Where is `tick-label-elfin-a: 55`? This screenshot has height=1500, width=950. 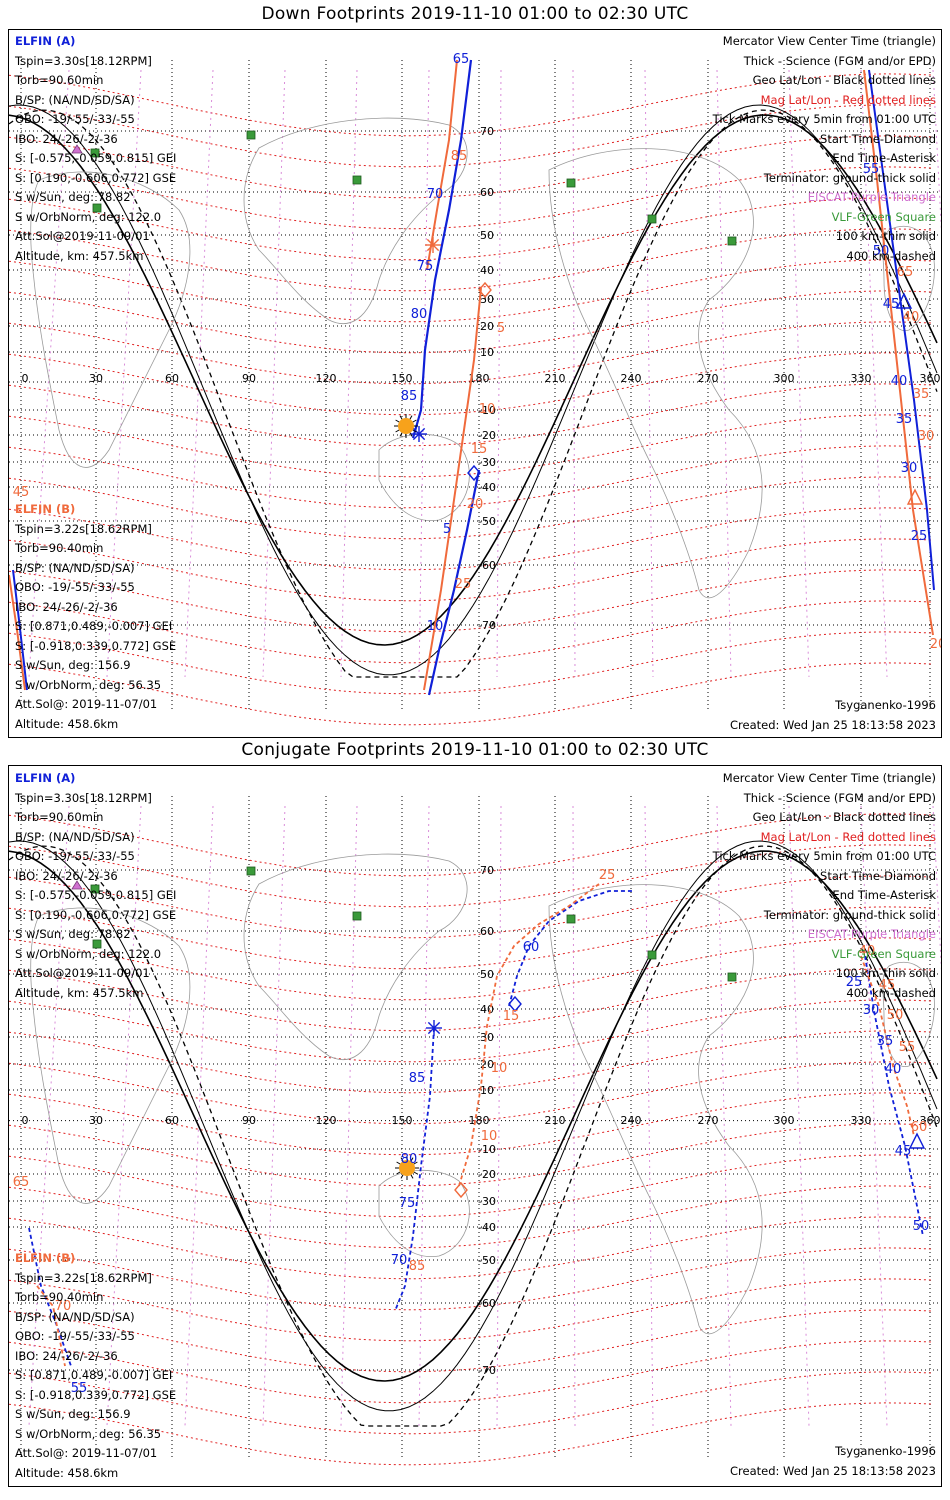 tick-label-elfin-a: 55 is located at coordinates (79, 1388).